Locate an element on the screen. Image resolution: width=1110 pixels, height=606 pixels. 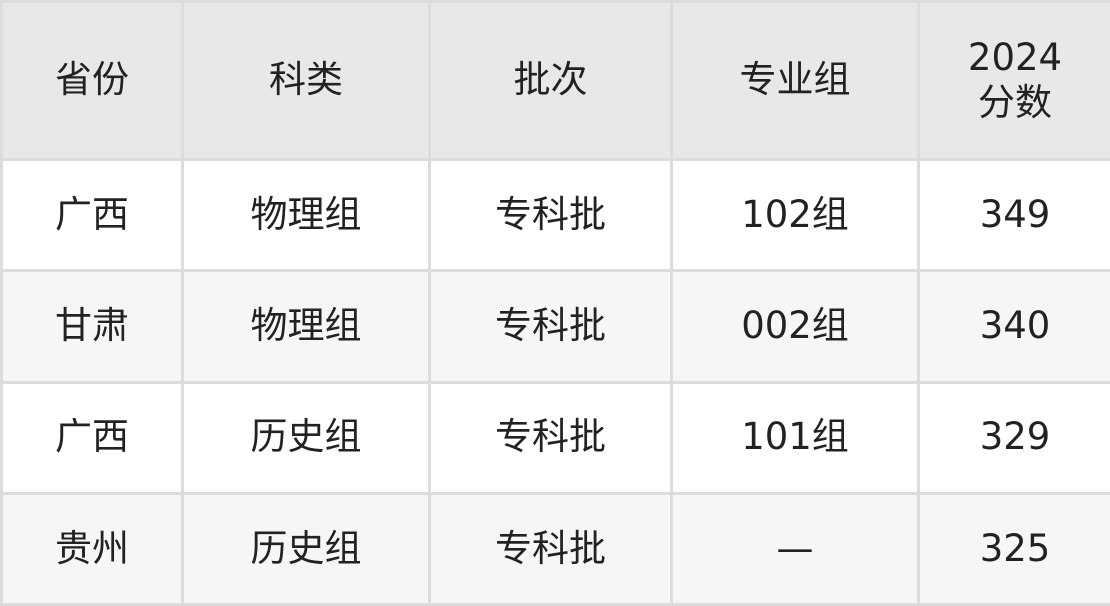
cell-province: 贵州 is located at coordinates (92, 548).